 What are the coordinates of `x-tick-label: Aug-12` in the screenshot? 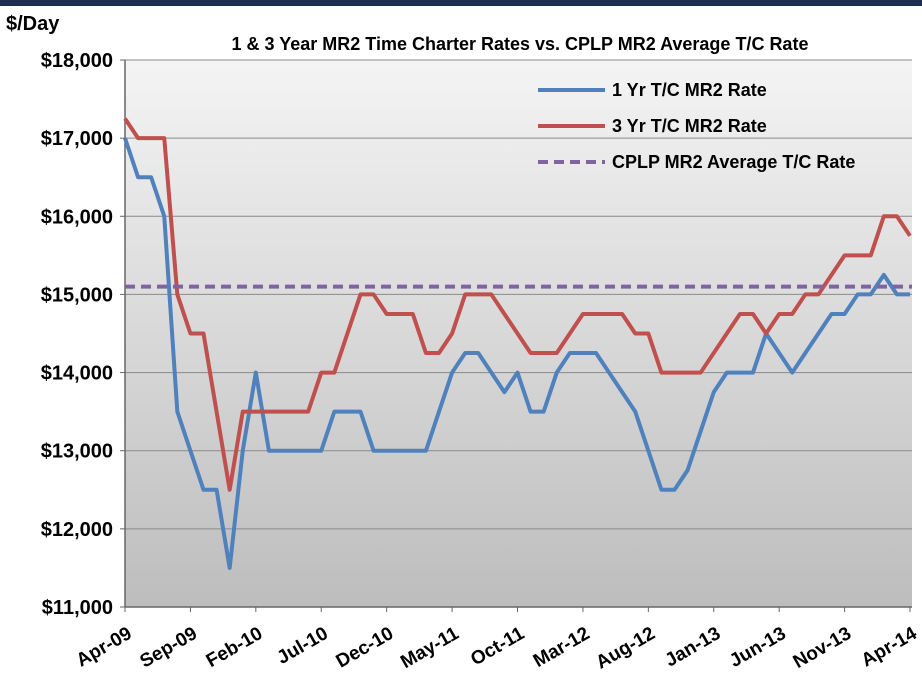 It's located at (626, 648).